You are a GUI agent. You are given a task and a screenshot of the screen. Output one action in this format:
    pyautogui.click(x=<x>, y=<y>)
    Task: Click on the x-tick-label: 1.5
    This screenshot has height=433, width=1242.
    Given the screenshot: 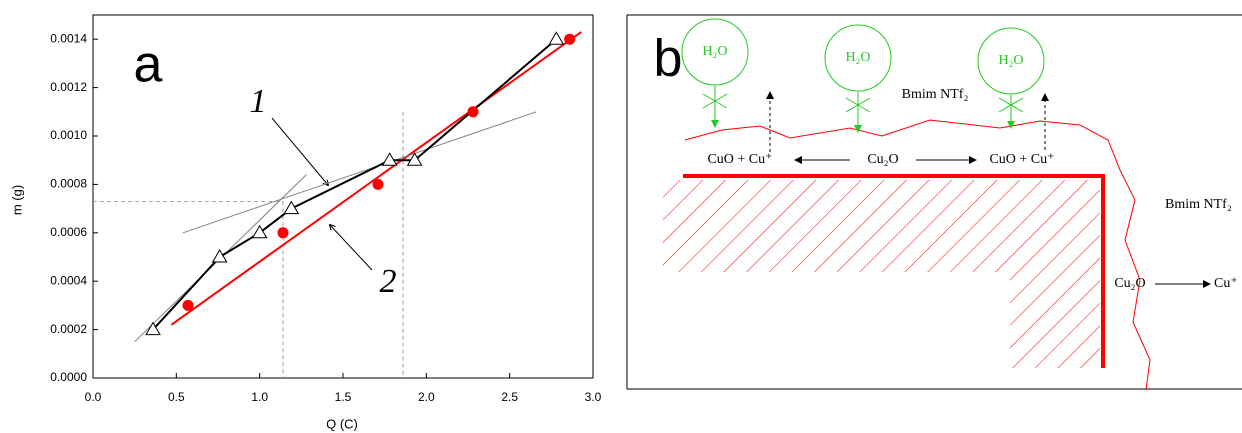 What is the action you would take?
    pyautogui.click(x=343, y=397)
    